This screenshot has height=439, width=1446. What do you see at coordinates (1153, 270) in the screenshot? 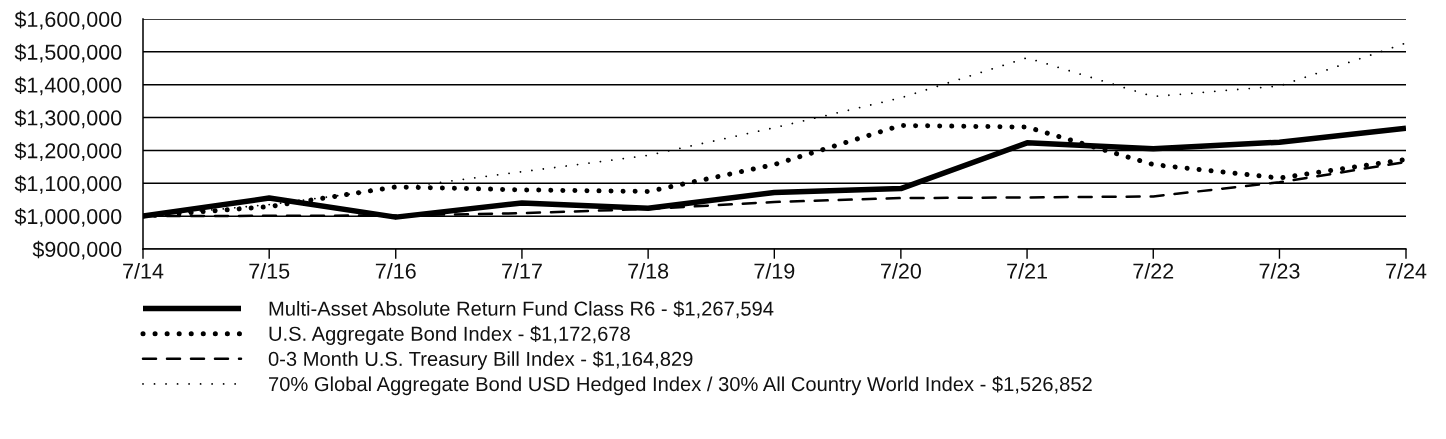
I see `x-tick-label: 7/22` at bounding box center [1153, 270].